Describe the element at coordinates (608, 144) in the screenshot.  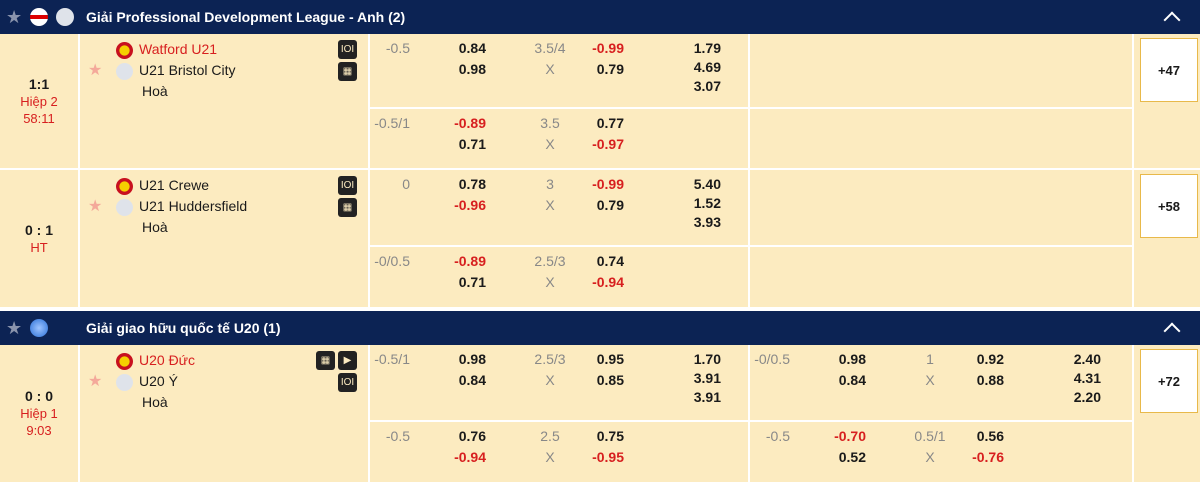
I see `under-odds: -0.97` at that location.